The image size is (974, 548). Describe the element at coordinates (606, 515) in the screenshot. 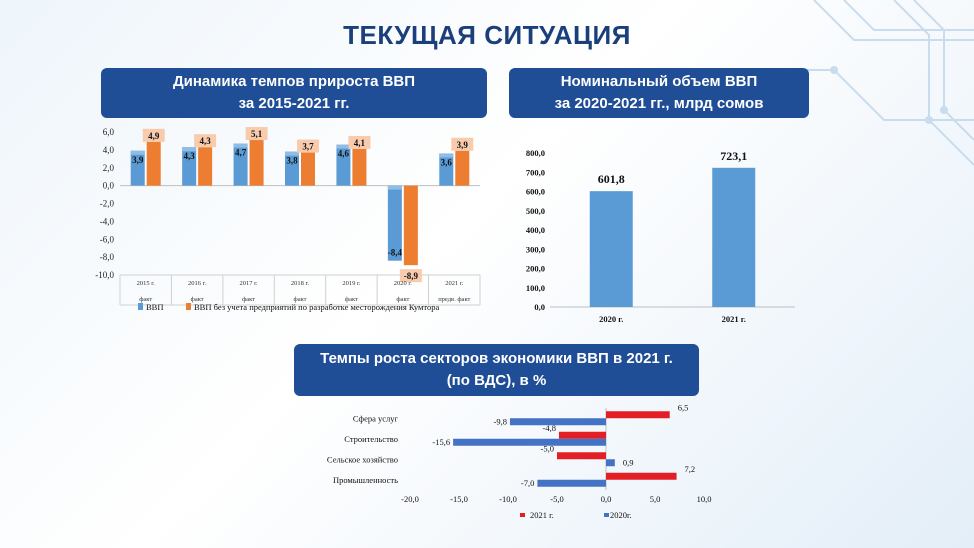

I see `legend-swatch-2020` at that location.